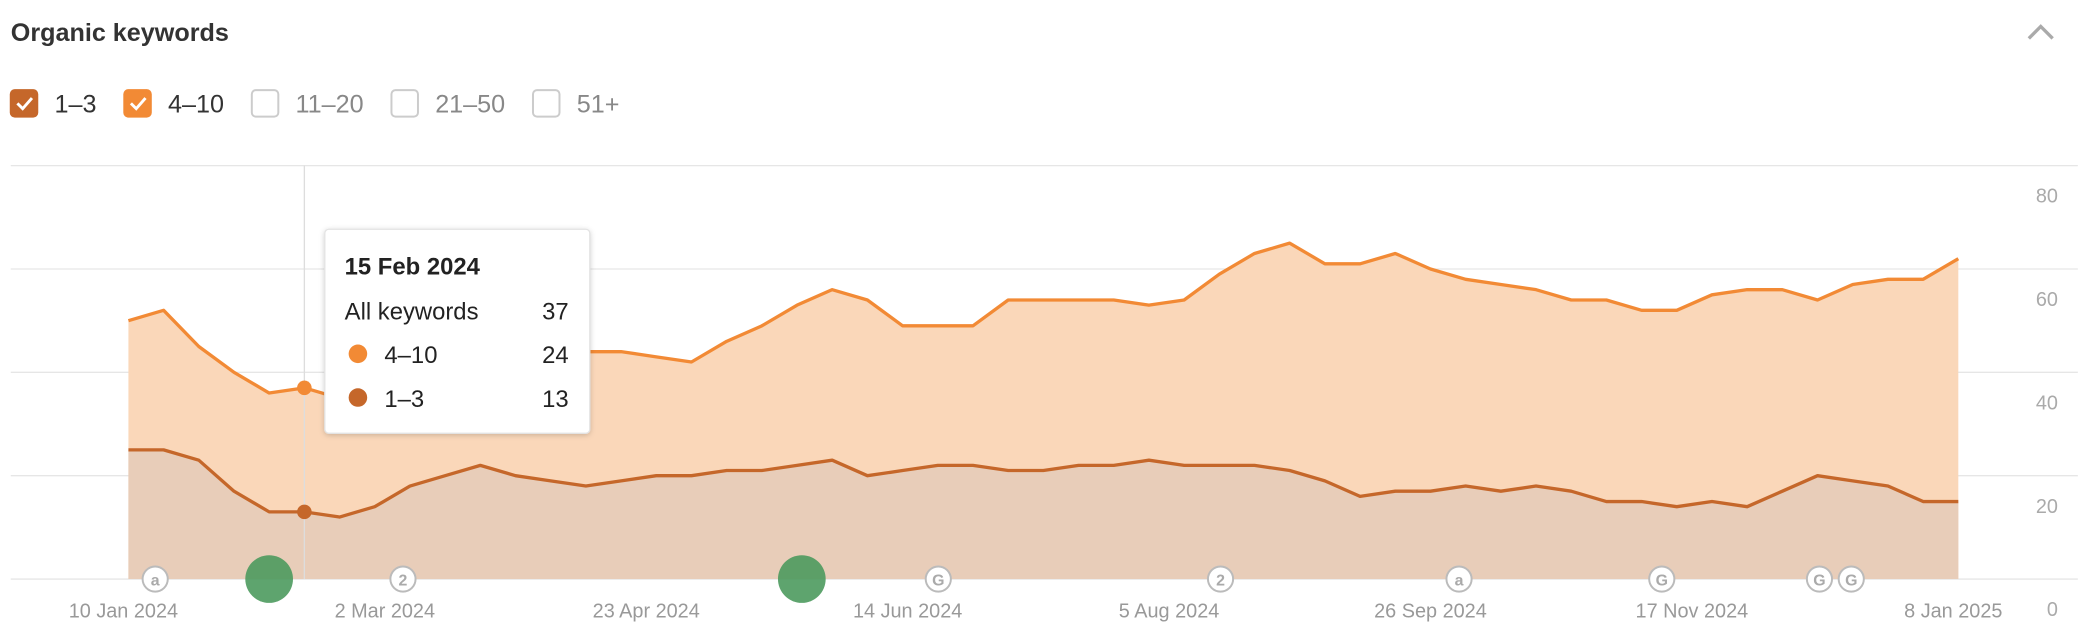  I want to click on x-tick-label: 5 Aug 2024, so click(1169, 611).